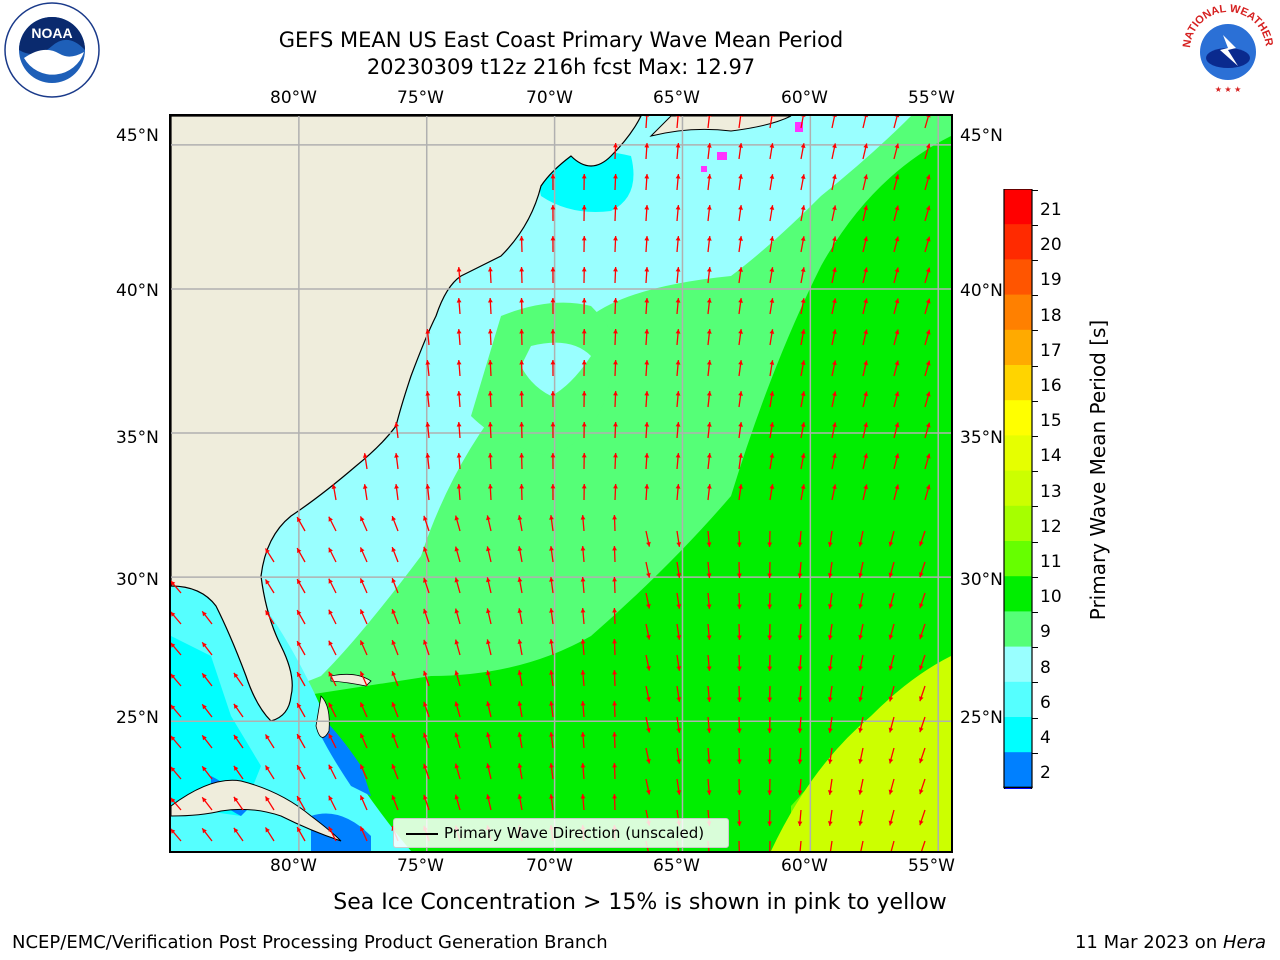 Image resolution: width=1280 pixels, height=960 pixels. What do you see at coordinates (804, 98) in the screenshot?
I see `top-lon-label: 60°W` at bounding box center [804, 98].